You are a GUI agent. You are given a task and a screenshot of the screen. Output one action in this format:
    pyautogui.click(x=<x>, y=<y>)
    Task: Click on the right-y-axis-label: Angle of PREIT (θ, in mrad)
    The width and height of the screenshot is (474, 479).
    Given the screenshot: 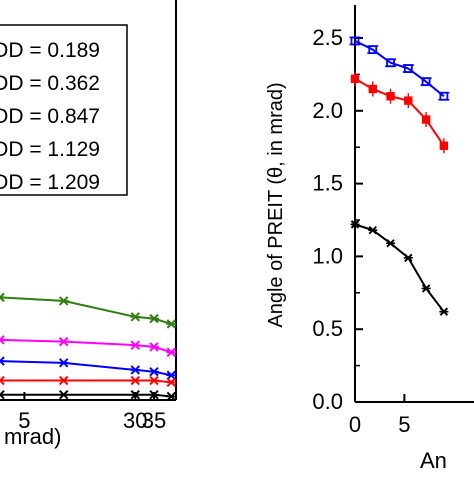 What is the action you would take?
    pyautogui.click(x=276, y=204)
    